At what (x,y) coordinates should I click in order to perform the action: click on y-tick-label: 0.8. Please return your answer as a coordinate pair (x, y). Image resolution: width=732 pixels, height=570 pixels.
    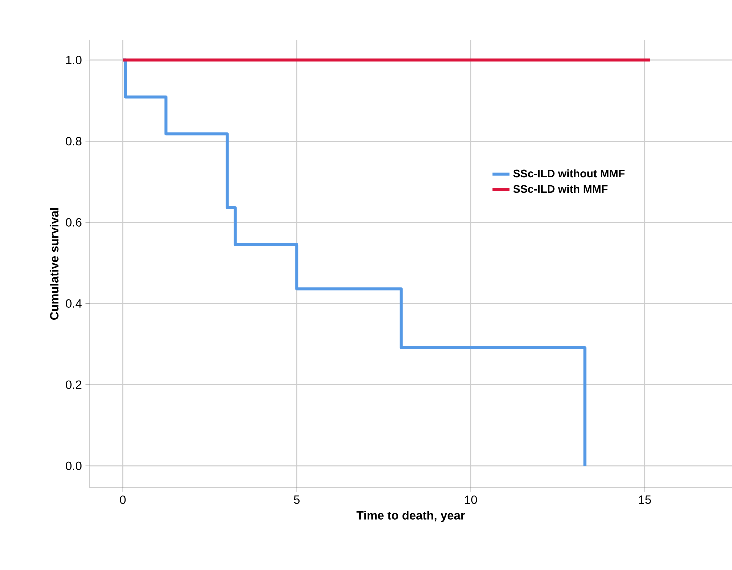
    Looking at the image, I should click on (74, 141).